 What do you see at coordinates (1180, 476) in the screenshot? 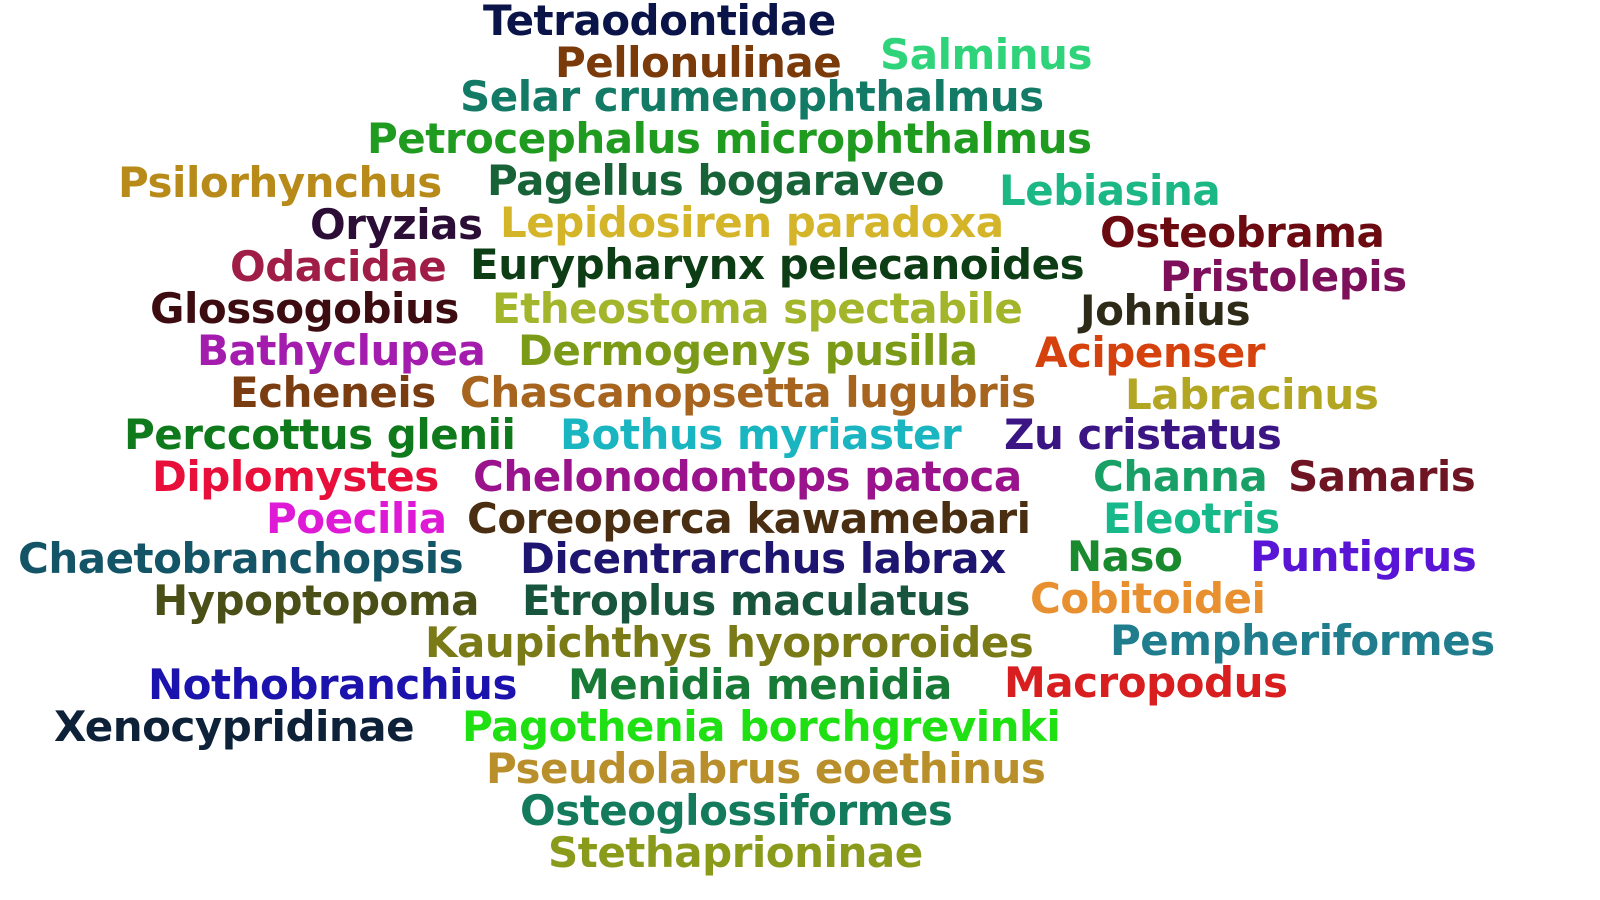
I see `word-channa: Channa` at bounding box center [1180, 476].